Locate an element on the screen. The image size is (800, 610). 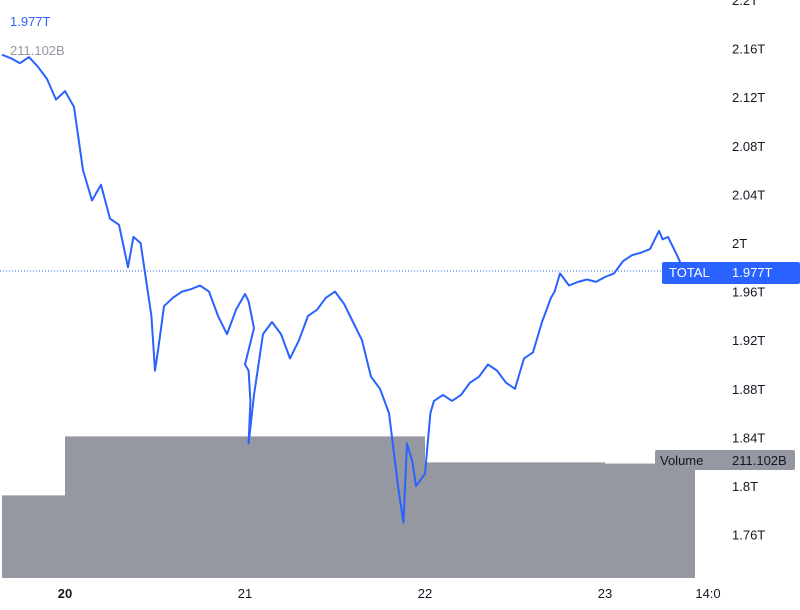
x-tick-label: 22 is located at coordinates (425, 593).